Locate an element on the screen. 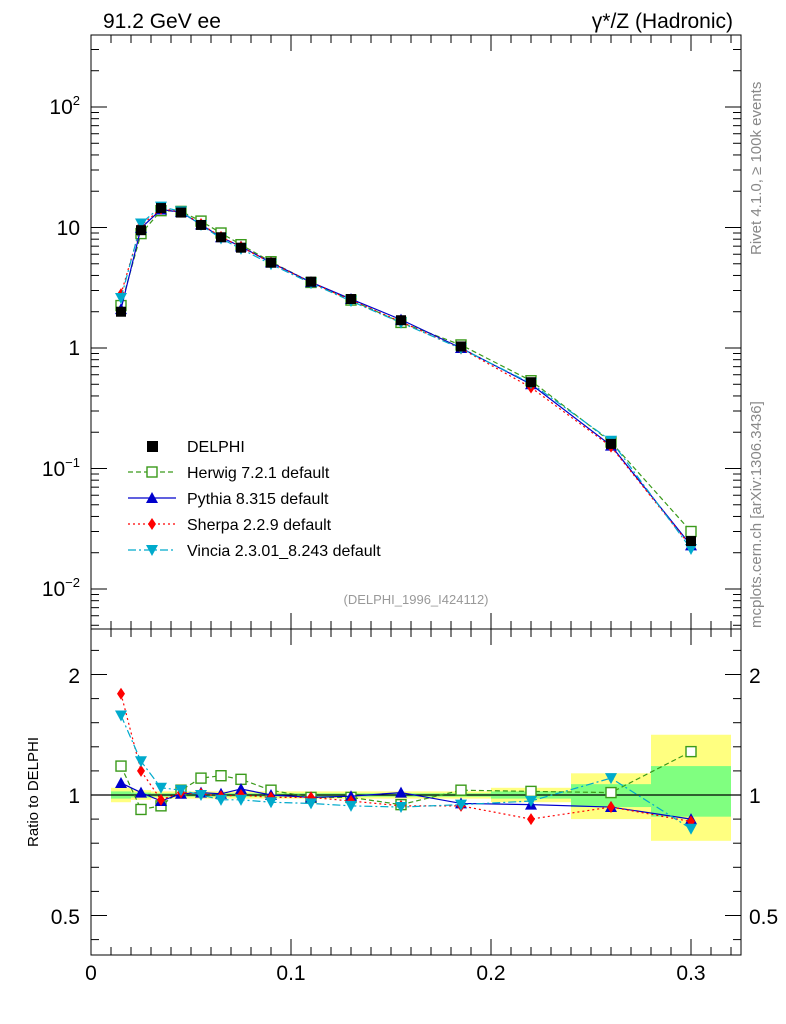  uncertainty-bands is located at coordinates (421, 787).